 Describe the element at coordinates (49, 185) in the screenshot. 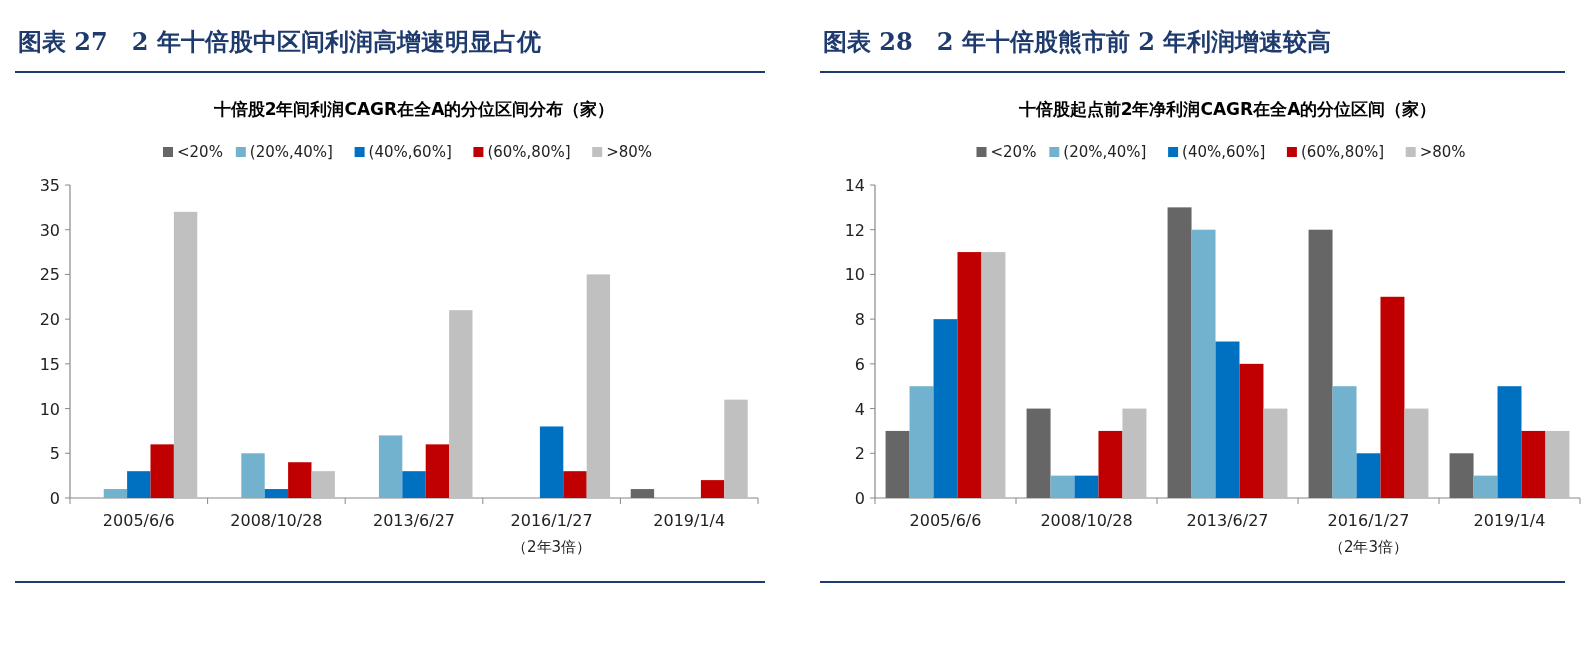

I see `y-tick-label: 35` at that location.